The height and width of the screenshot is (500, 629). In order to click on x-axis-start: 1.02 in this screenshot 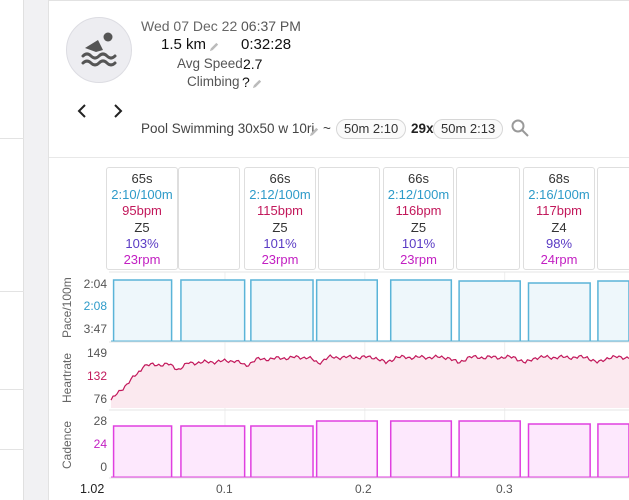, I will do `click(92, 489)`.